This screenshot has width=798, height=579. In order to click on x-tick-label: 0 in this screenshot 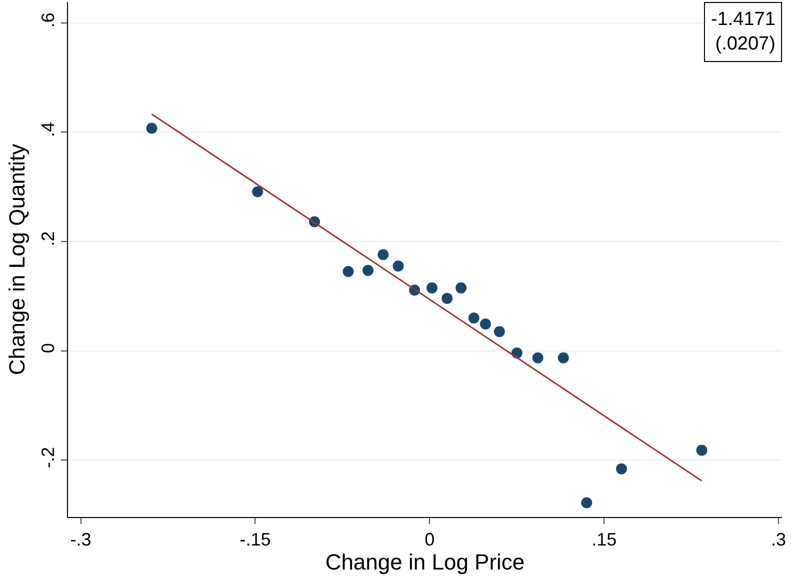, I will do `click(429, 540)`.